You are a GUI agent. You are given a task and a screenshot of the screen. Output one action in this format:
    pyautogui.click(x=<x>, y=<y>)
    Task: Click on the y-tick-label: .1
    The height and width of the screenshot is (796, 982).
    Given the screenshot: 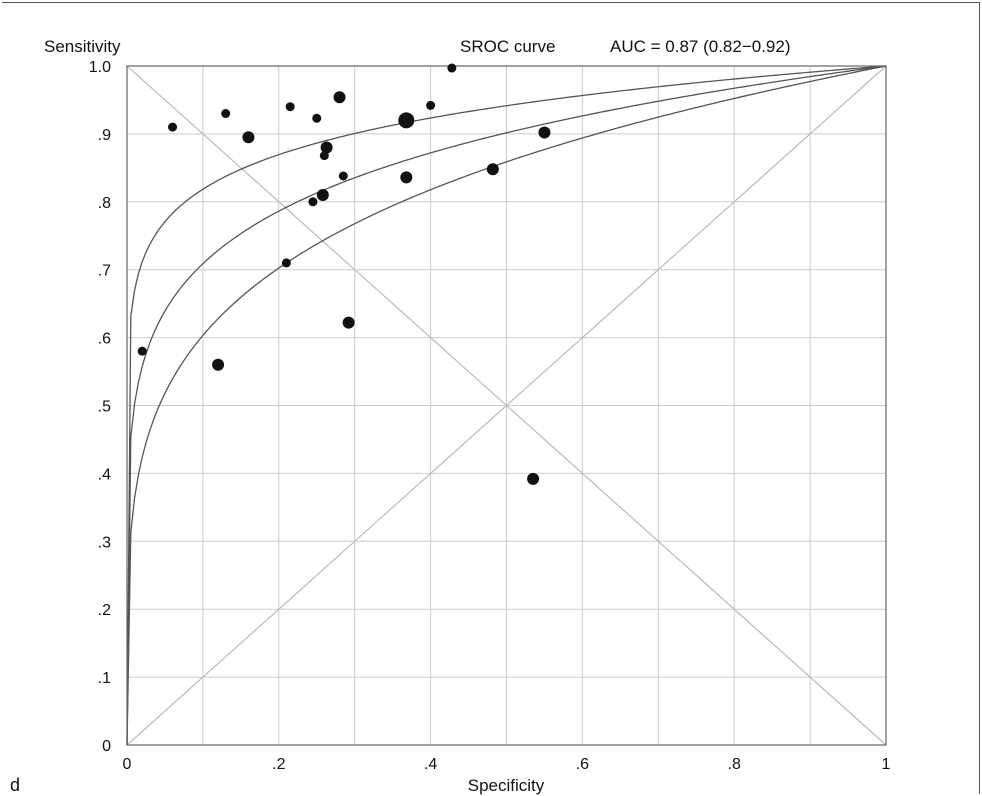 What is the action you would take?
    pyautogui.click(x=104, y=678)
    